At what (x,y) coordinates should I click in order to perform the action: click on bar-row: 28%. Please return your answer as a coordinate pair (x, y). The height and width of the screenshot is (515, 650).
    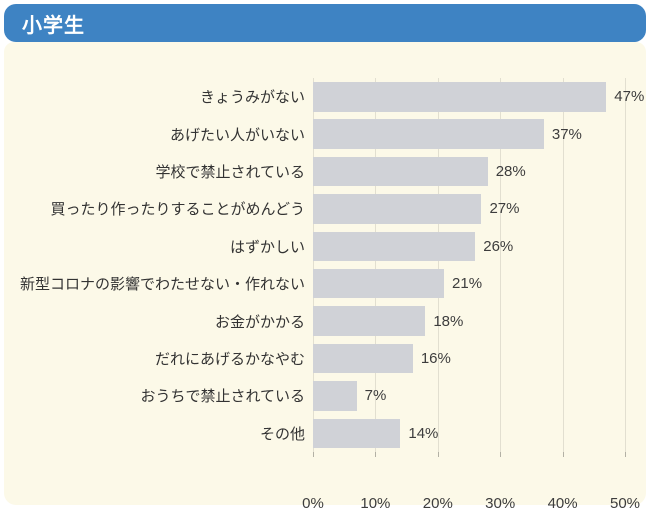
    Looking at the image, I should click on (469, 171).